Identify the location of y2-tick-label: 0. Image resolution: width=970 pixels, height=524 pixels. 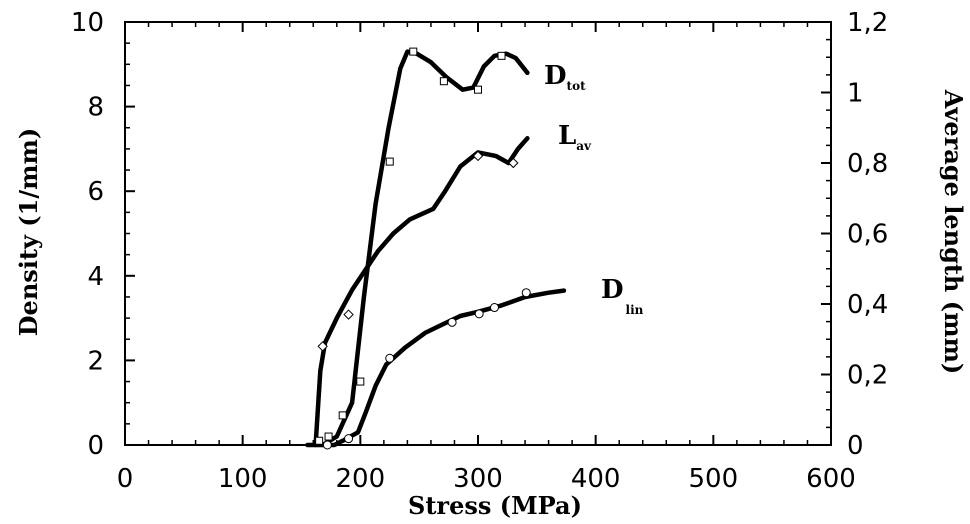
(855, 446).